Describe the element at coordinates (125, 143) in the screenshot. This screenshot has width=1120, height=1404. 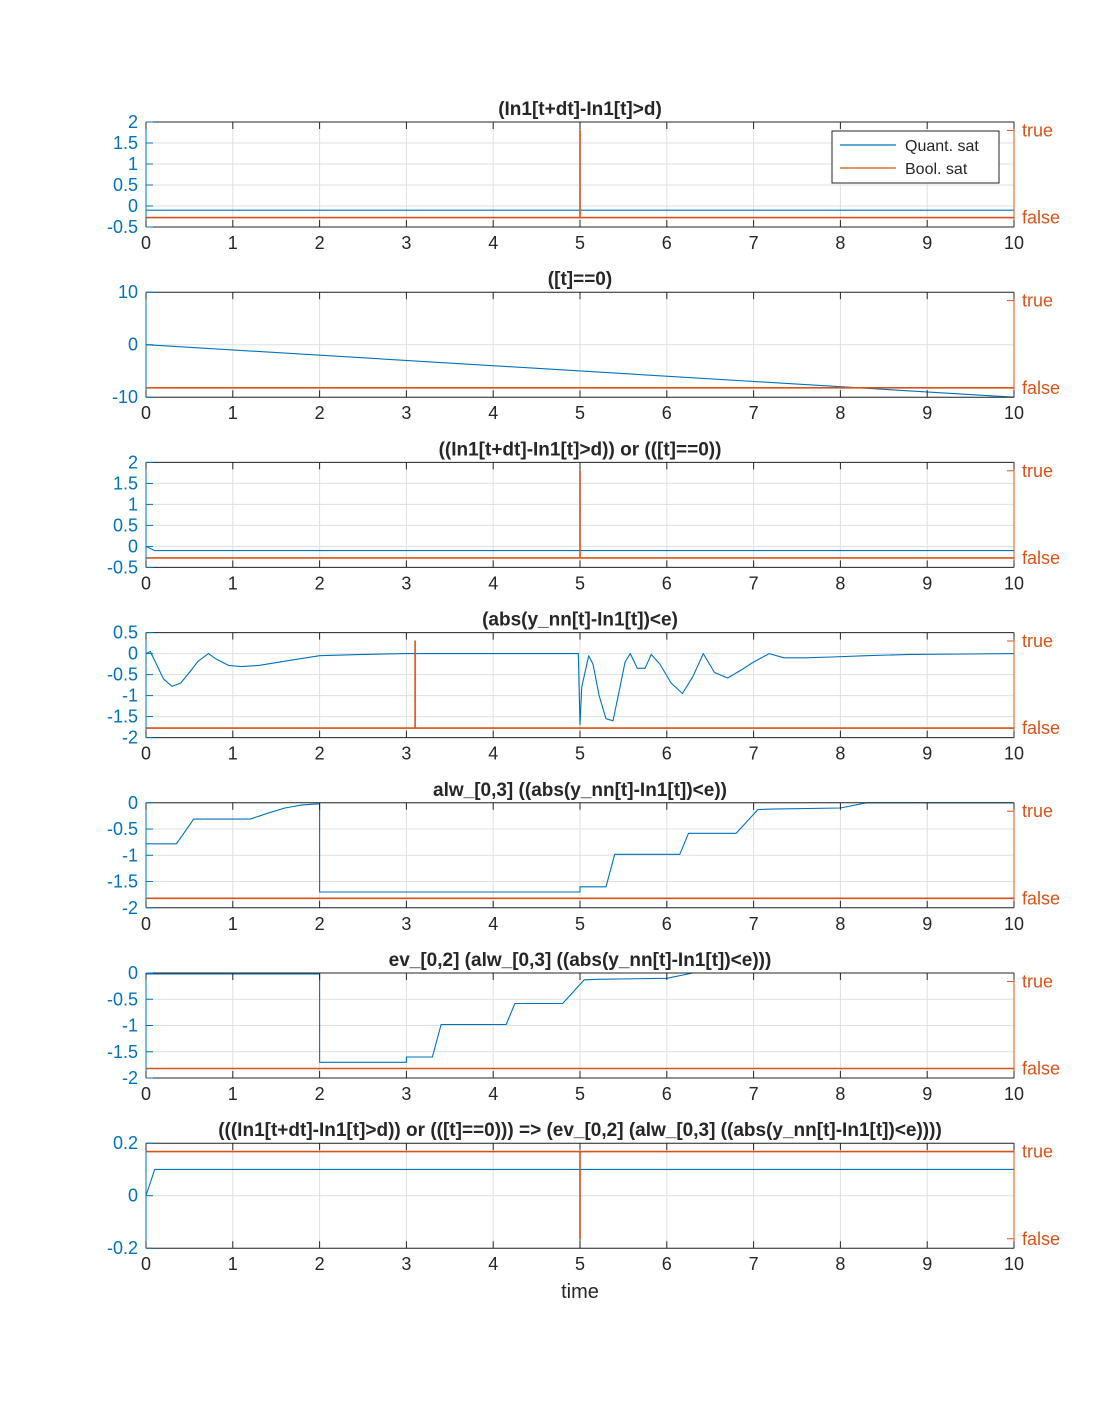
I see `y-tick-label: 1.5` at that location.